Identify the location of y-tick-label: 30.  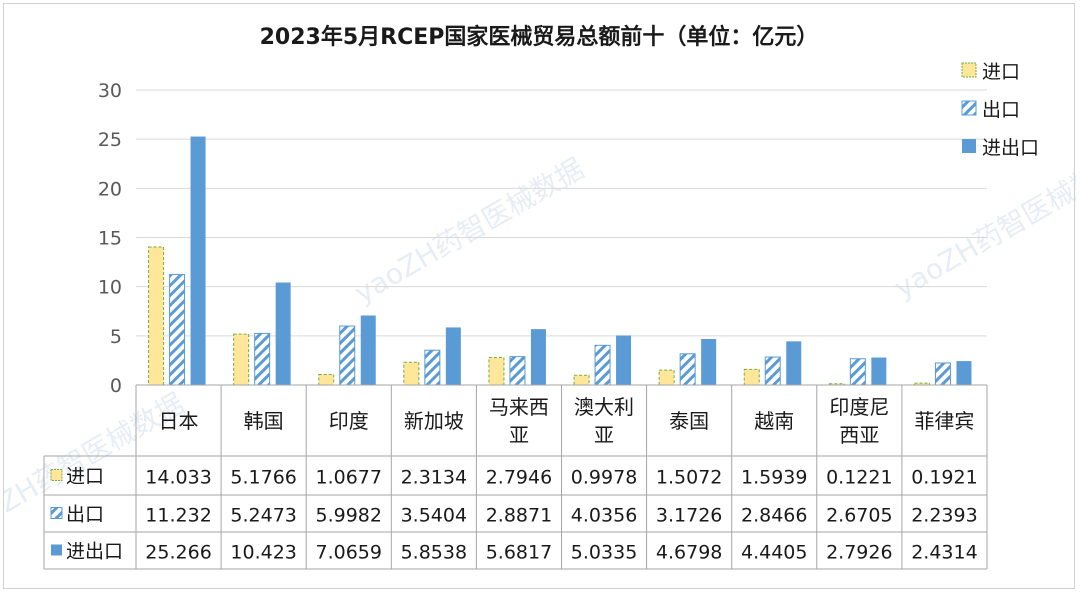
(110, 91).